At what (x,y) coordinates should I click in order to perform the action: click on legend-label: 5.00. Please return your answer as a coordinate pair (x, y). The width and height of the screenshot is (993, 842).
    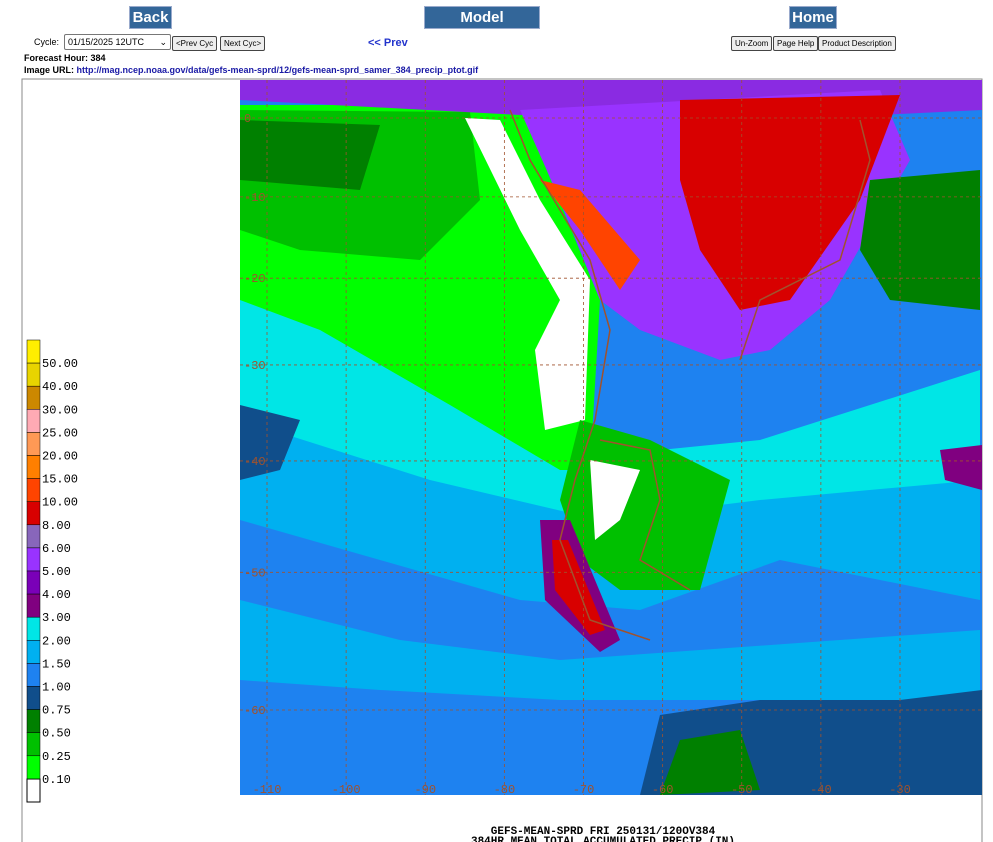
    Looking at the image, I should click on (56, 572).